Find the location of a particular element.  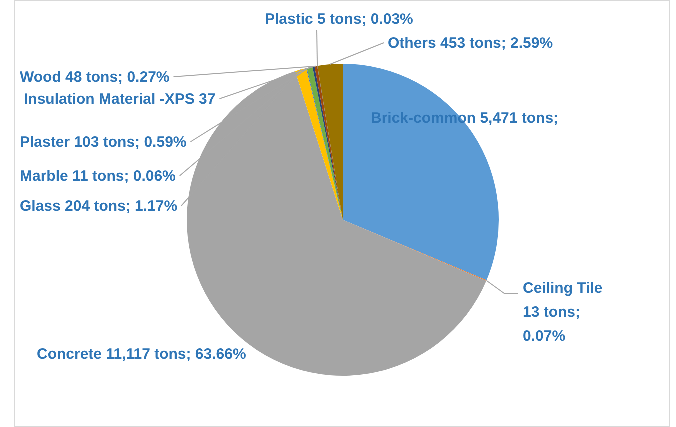

slice-label: Wood 48 tons; 0.27% is located at coordinates (95, 77).